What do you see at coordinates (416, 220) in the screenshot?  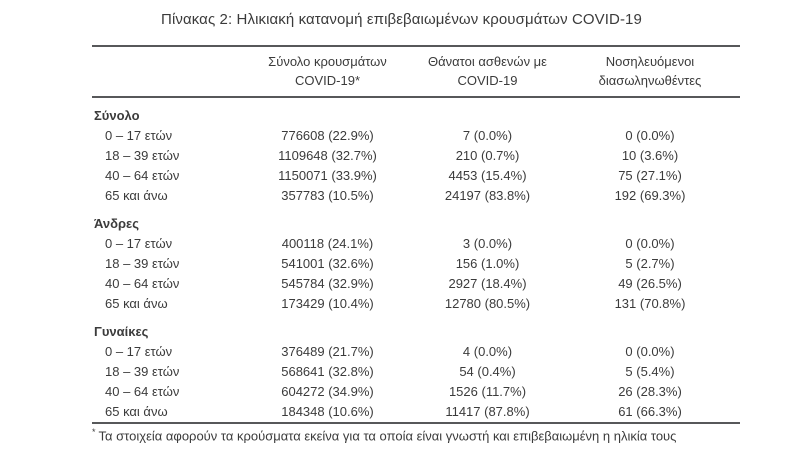 I see `section-row-men: Άνδρες` at bounding box center [416, 220].